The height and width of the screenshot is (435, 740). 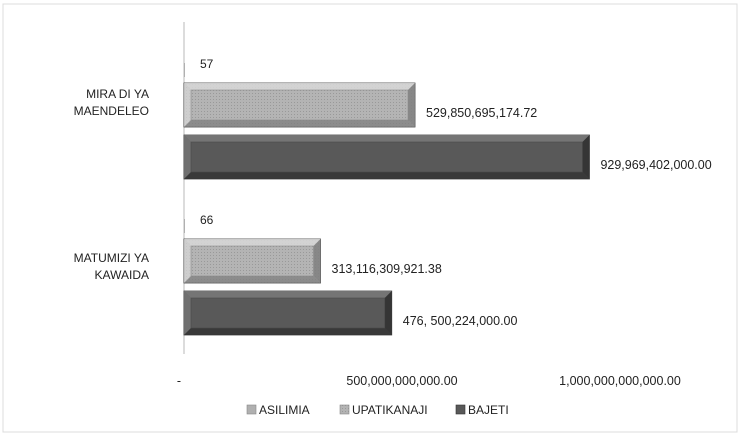 I want to click on category-label-matumizi-ya-kawaida: MATUMIZI YA KAWAIDA, so click(x=111, y=266).